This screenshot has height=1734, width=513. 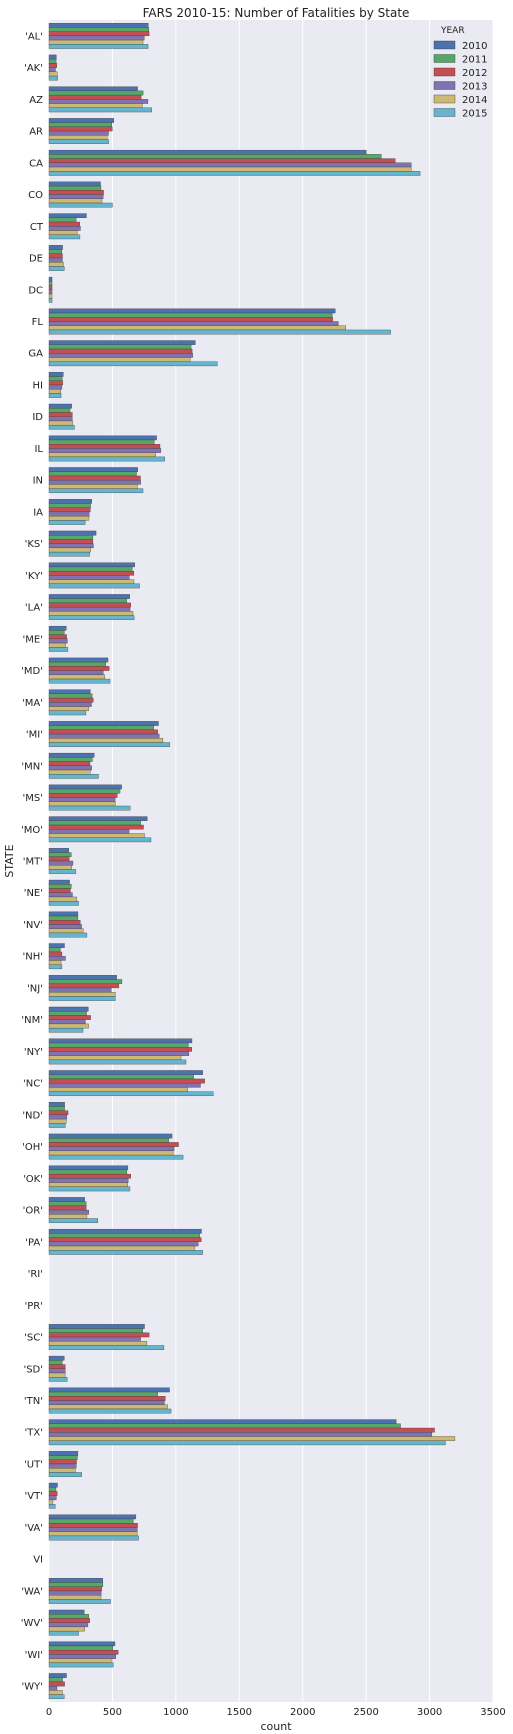 What do you see at coordinates (33, 1084) in the screenshot?
I see `y-tick-label: 'NC'` at bounding box center [33, 1084].